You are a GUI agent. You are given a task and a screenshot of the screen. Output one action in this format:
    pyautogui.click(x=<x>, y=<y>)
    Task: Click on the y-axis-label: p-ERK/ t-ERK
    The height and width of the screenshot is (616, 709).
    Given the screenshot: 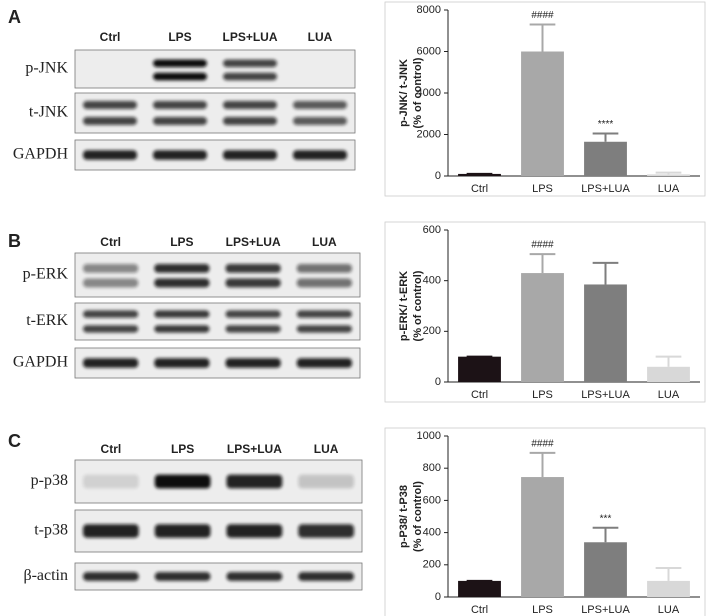 What is the action you would take?
    pyautogui.click(x=404, y=306)
    